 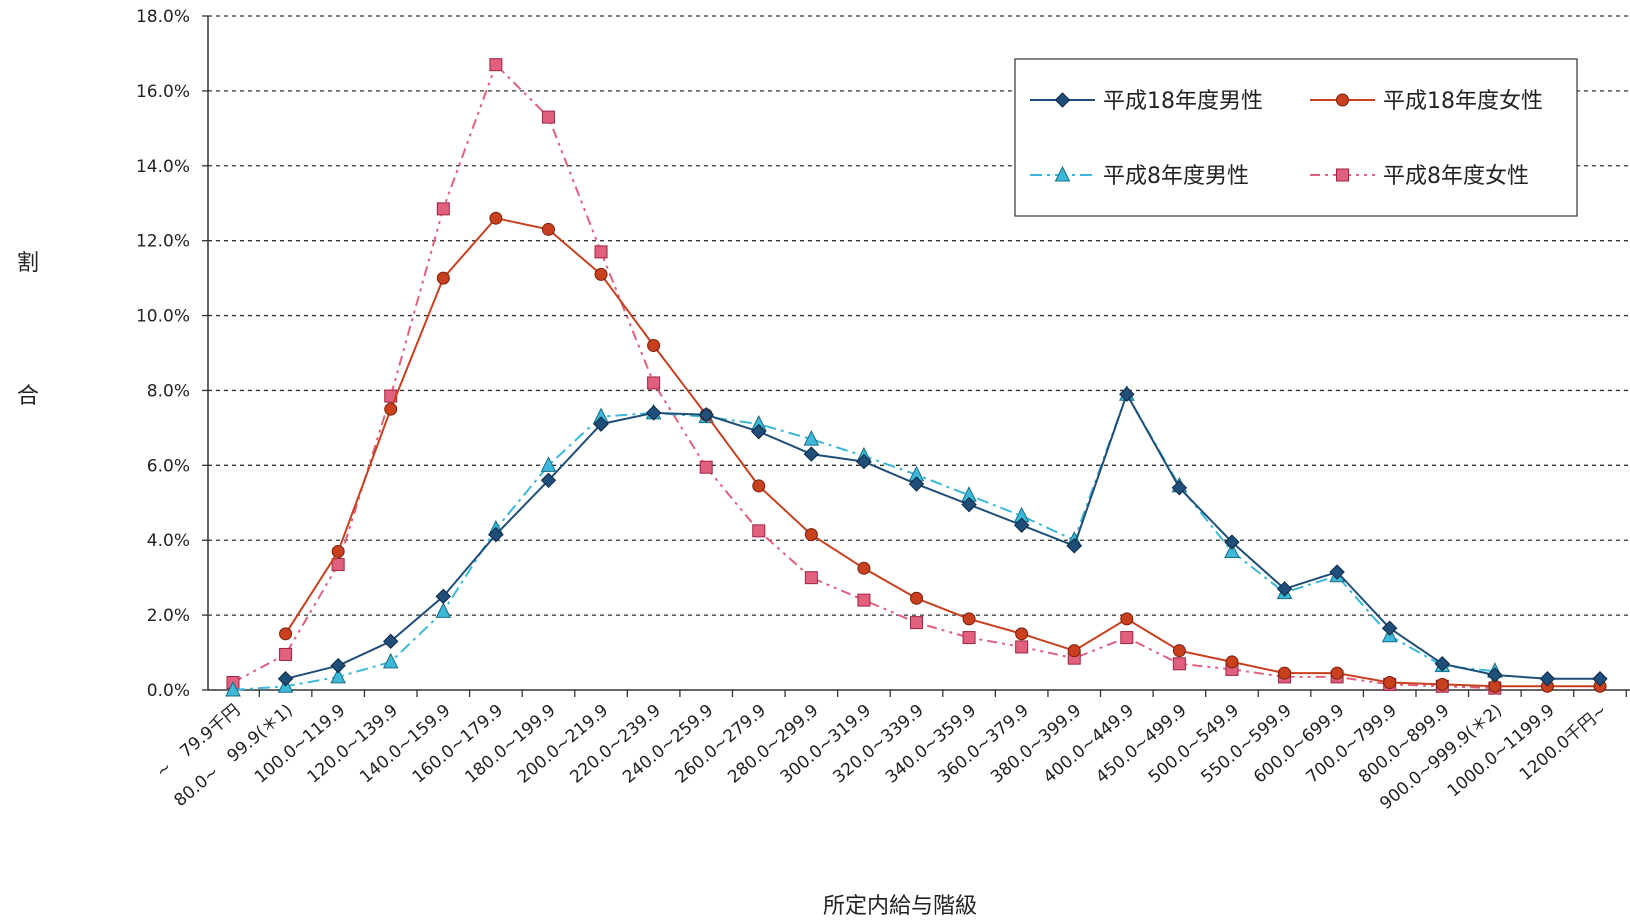 I want to click on y-tick-label: 8.0%, so click(x=168, y=391).